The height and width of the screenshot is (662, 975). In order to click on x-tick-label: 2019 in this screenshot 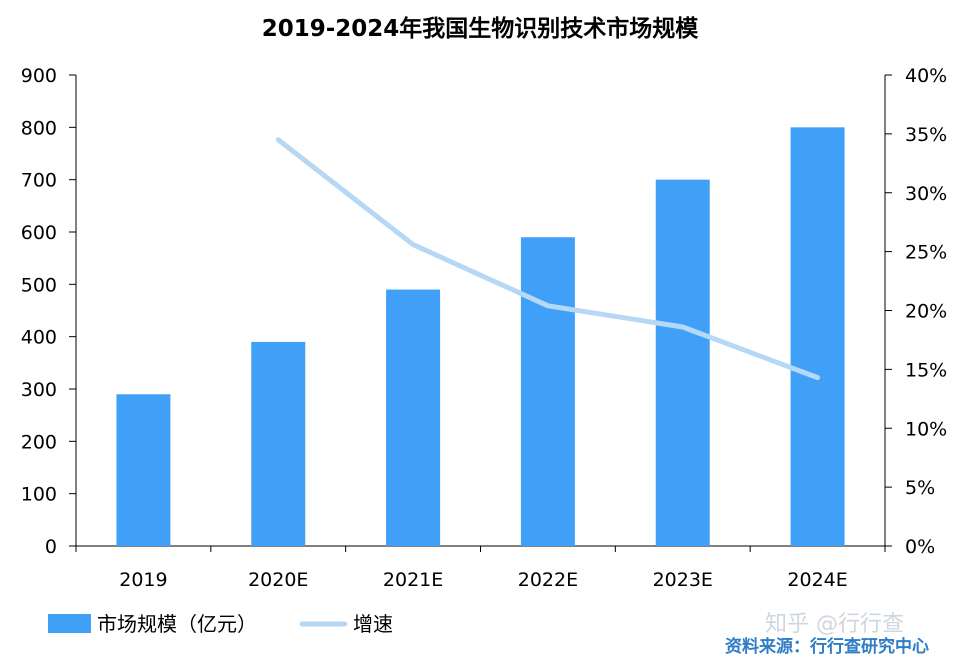, I will do `click(143, 580)`.